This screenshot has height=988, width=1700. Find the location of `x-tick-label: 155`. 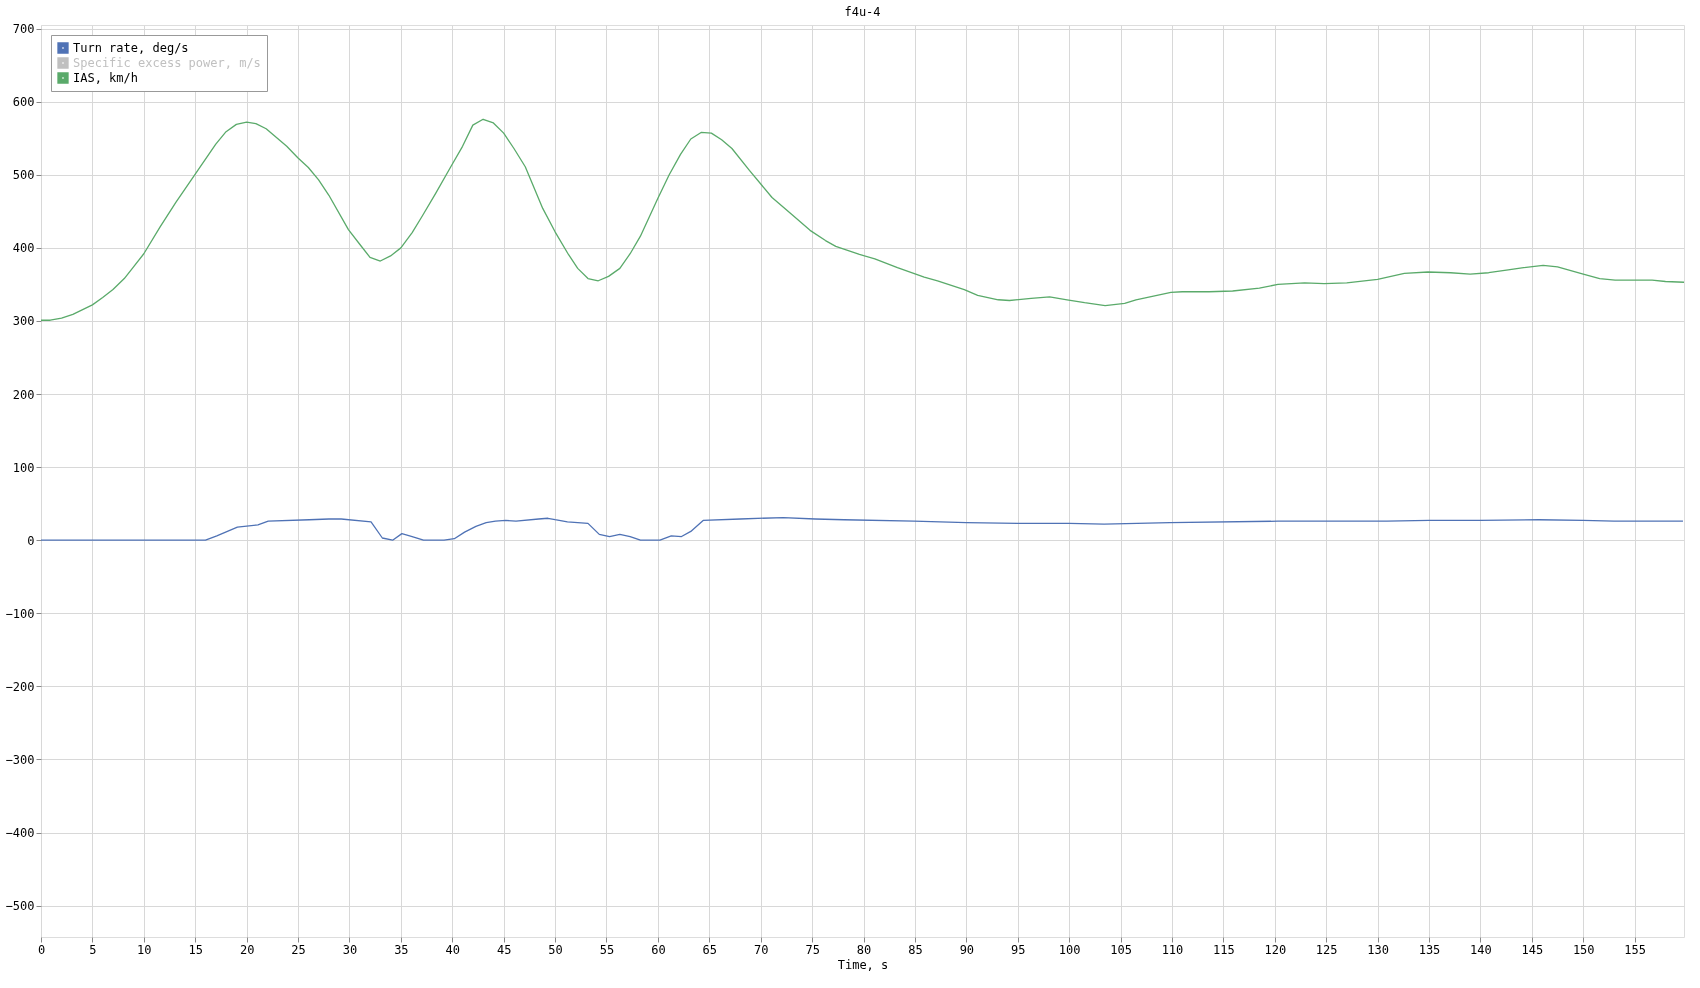

x-tick-label: 155 is located at coordinates (1635, 949).